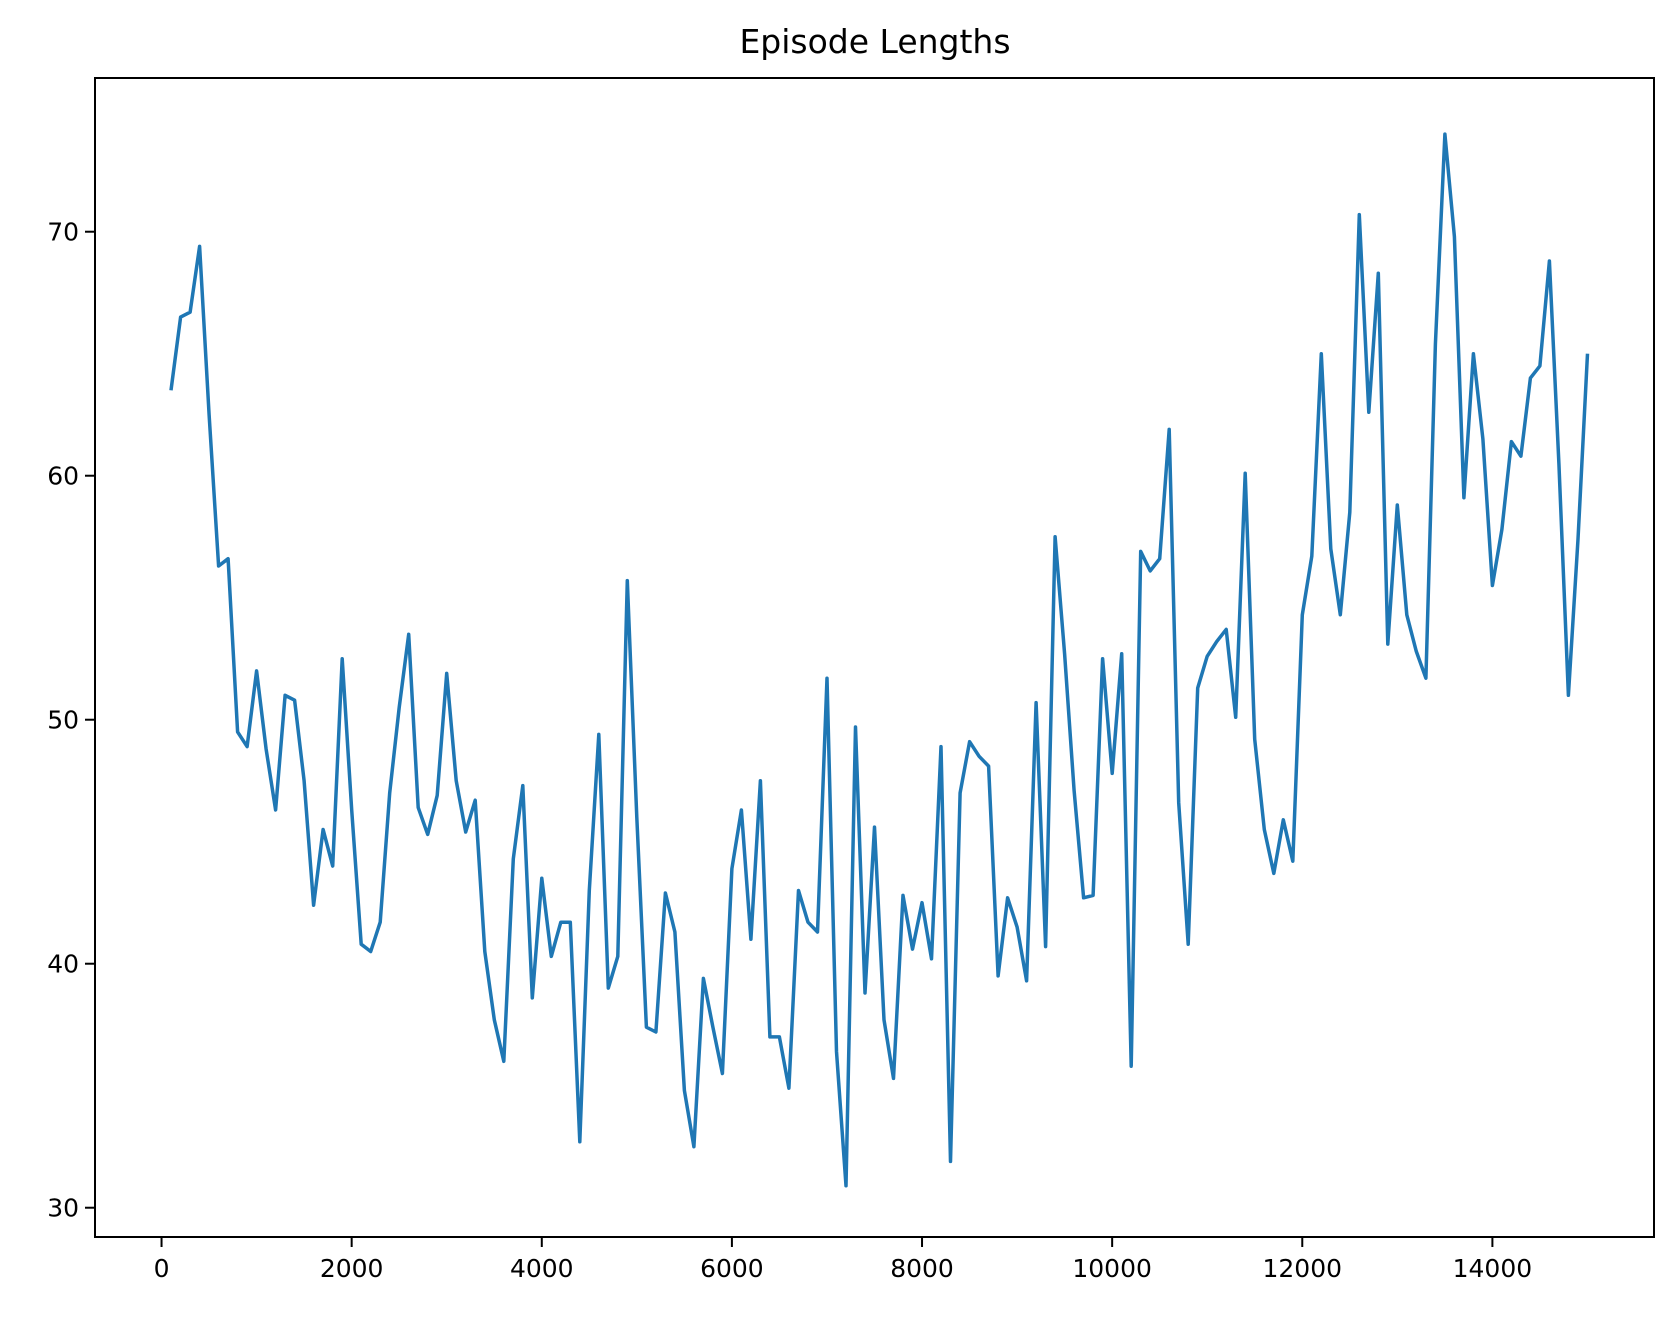 This screenshot has height=1320, width=1668. I want to click on y-axis: 30 40 50 60 70, so click(71, 720).